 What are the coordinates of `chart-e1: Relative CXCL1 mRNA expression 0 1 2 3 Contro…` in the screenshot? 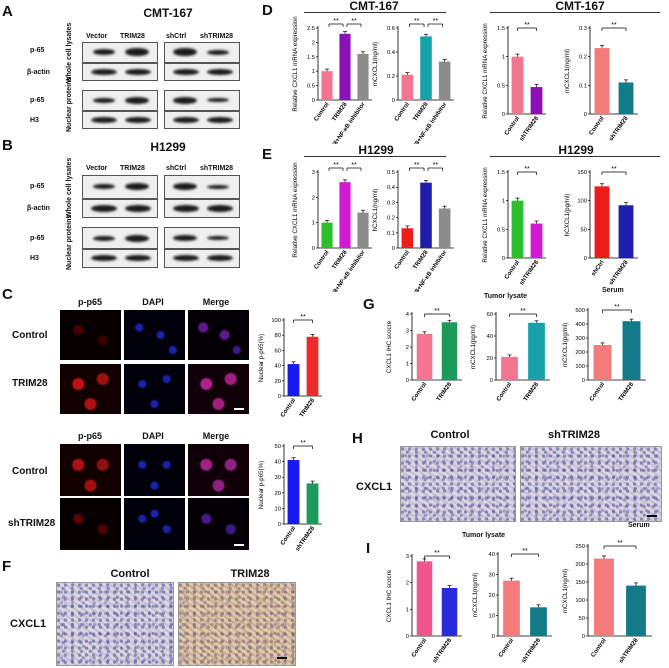 It's located at (332, 227).